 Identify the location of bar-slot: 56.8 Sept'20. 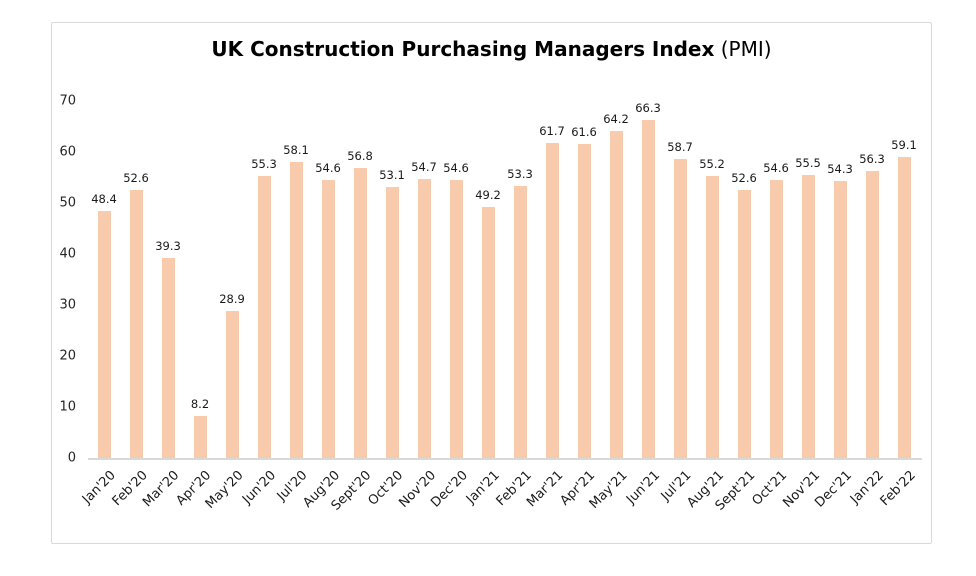
(352, 307).